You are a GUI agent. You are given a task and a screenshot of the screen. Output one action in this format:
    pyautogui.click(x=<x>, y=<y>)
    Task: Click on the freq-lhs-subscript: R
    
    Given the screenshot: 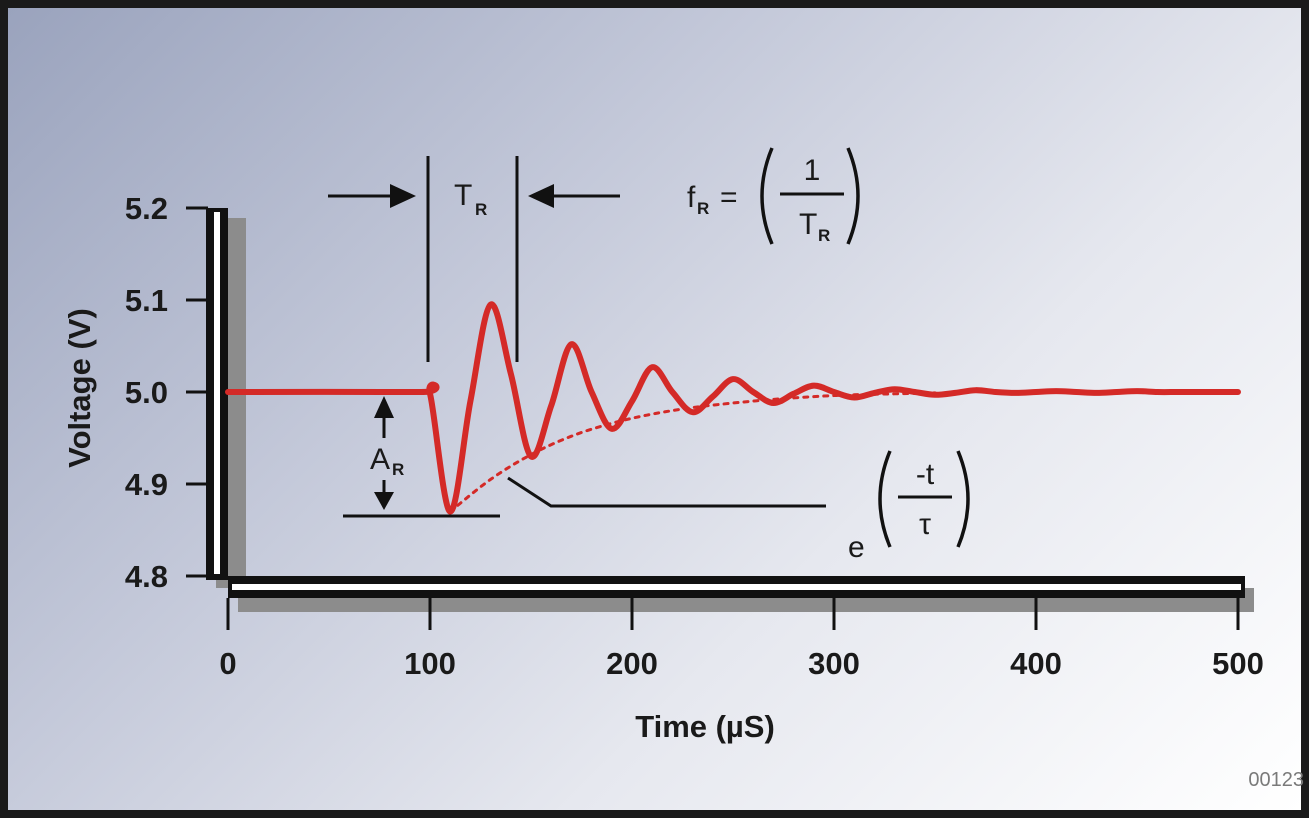 What is the action you would take?
    pyautogui.click(x=703, y=208)
    